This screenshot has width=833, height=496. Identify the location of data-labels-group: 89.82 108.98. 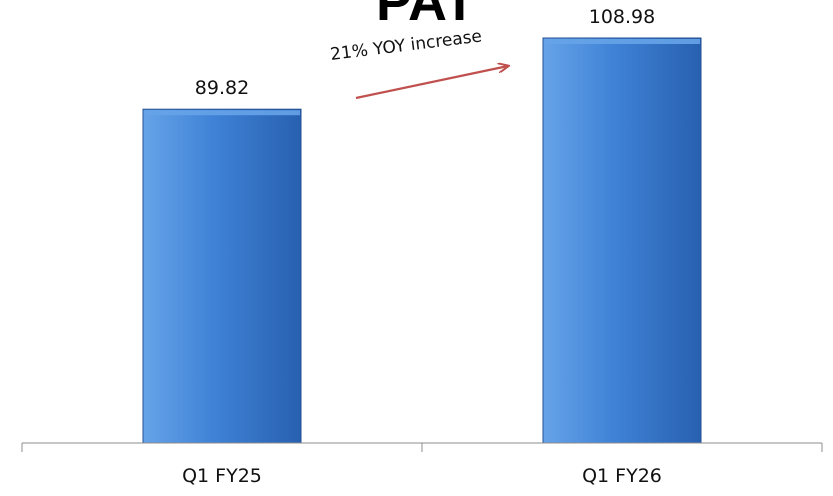
(425, 52).